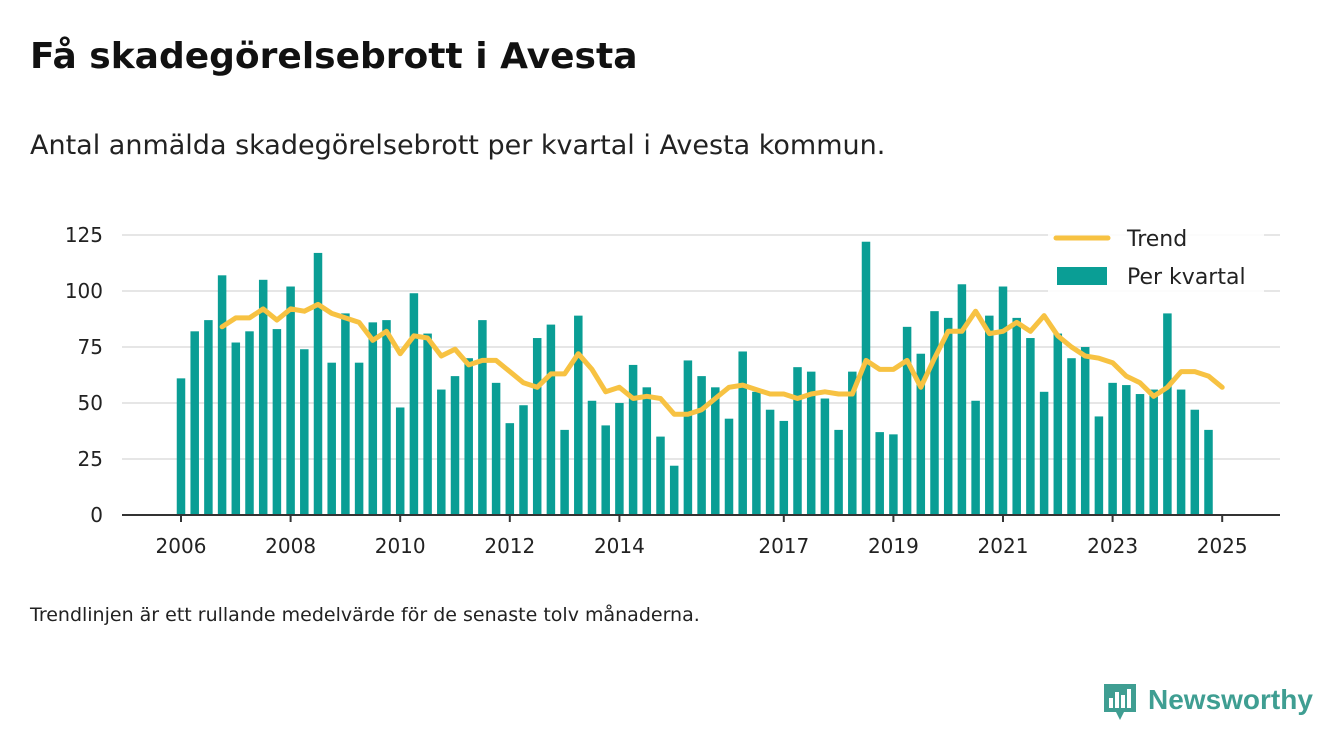  I want to click on x-tick-label: 2017, so click(783, 546).